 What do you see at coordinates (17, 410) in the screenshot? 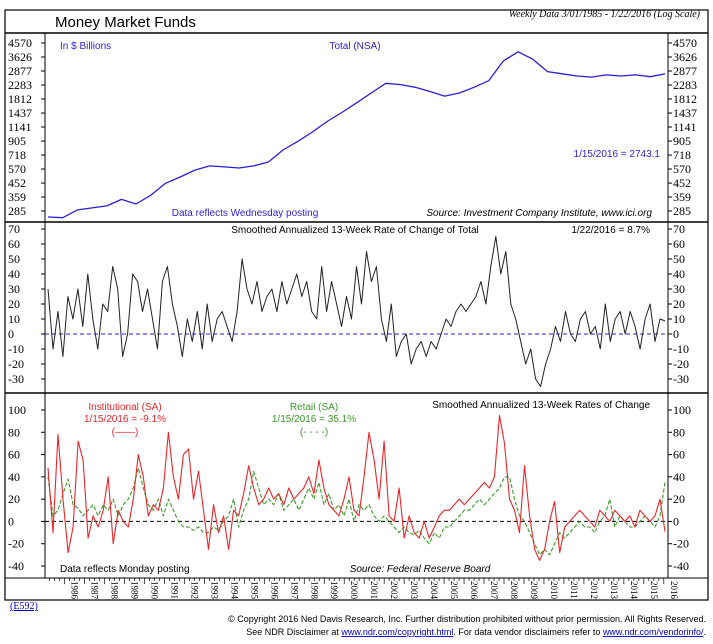
I see `y-tick-label-left: 100` at bounding box center [17, 410].